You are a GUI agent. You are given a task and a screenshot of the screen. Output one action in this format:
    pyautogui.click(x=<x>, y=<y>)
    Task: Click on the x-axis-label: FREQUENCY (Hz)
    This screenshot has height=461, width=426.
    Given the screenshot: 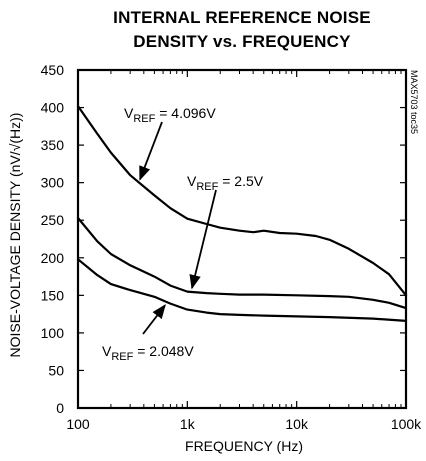 What is the action you would take?
    pyautogui.click(x=244, y=446)
    